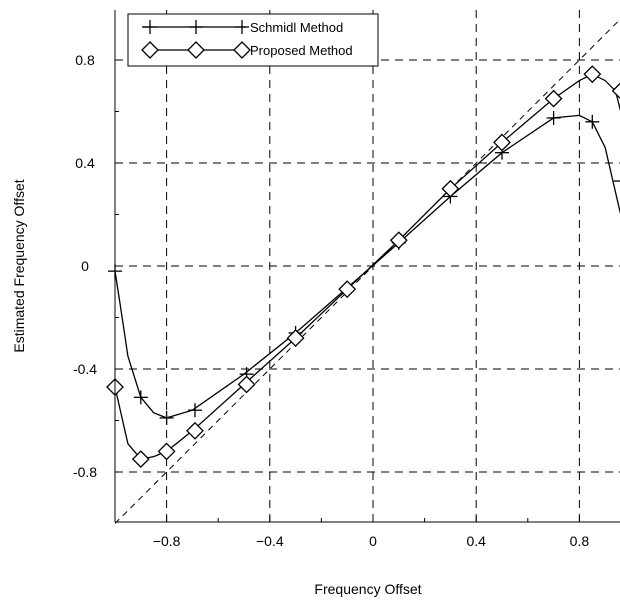 The width and height of the screenshot is (620, 605). I want to click on y-tick-label: -0.4, so click(85, 369).